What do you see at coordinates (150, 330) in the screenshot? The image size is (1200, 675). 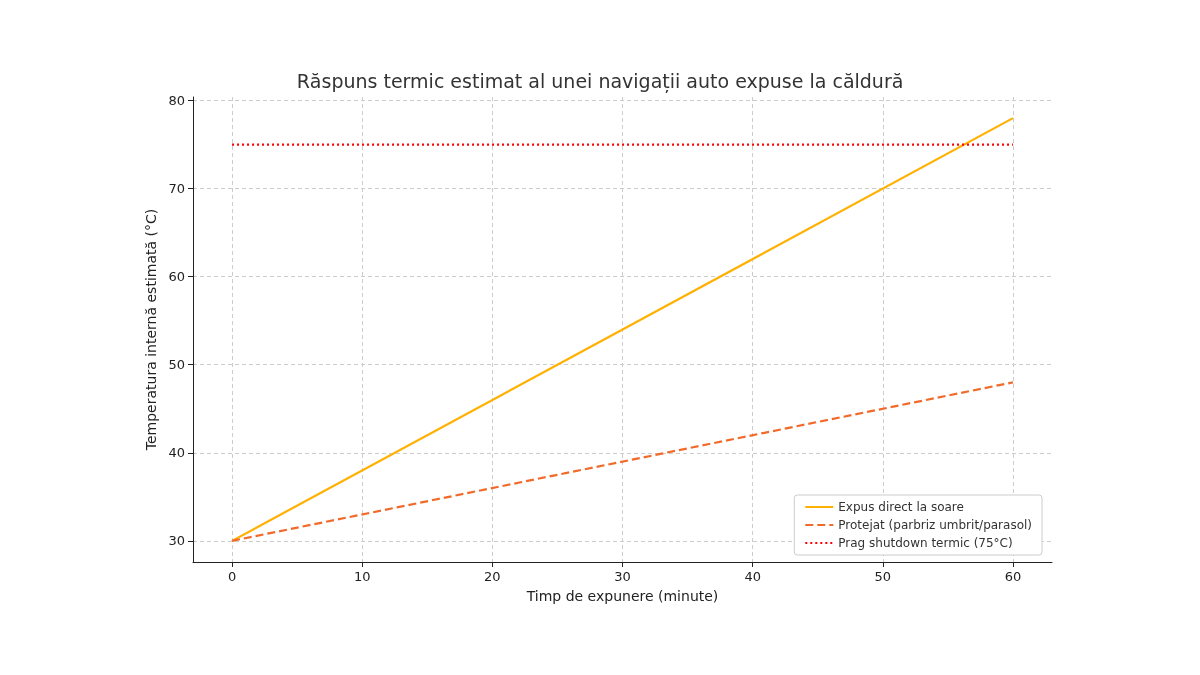 I see `y-axis-title: Temperatura internă estimată (°C)` at bounding box center [150, 330].